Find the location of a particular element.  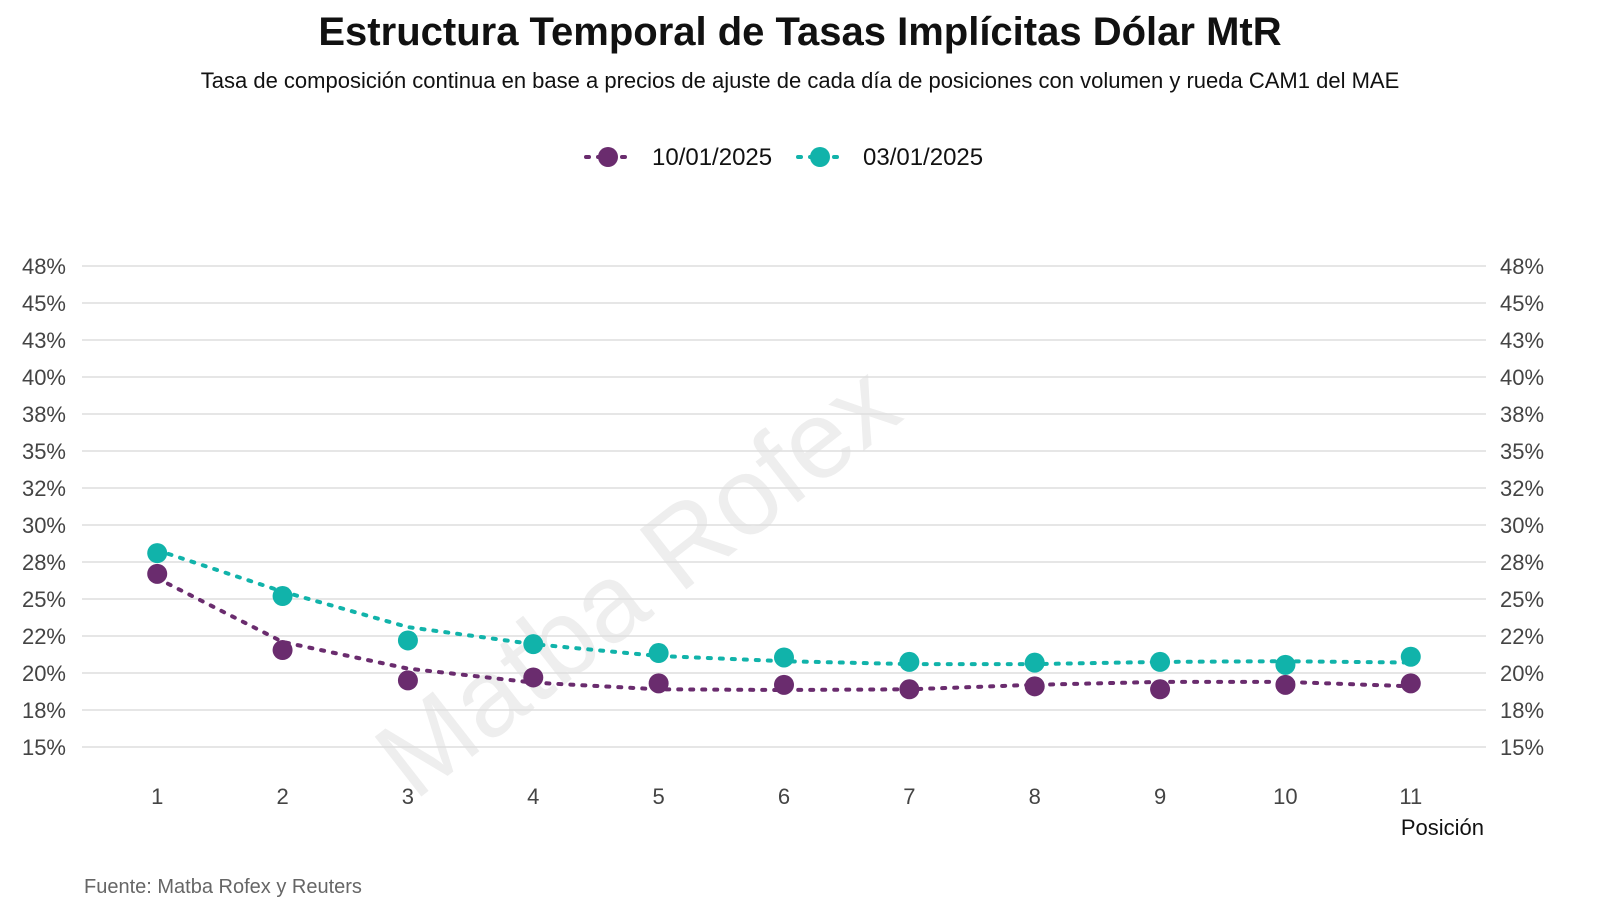

y-tick-label-right: 35% is located at coordinates (1522, 451).